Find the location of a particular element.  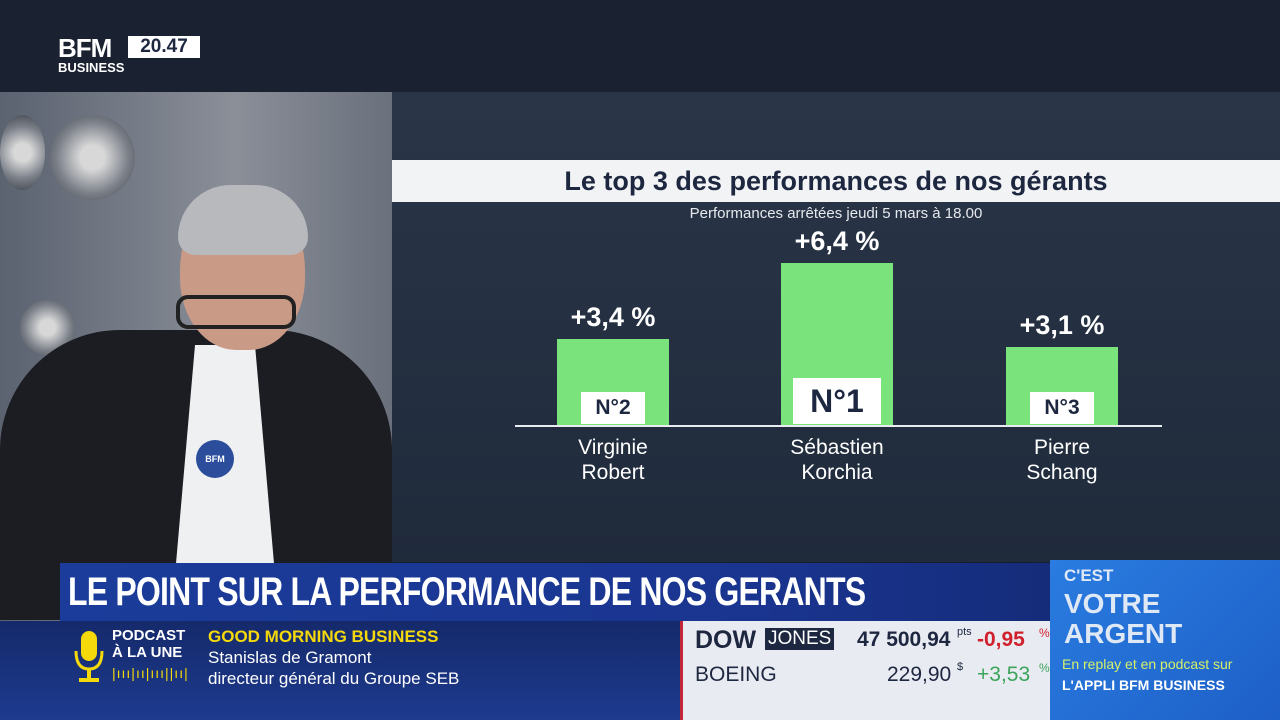

rank-badge: N°2 is located at coordinates (613, 408).